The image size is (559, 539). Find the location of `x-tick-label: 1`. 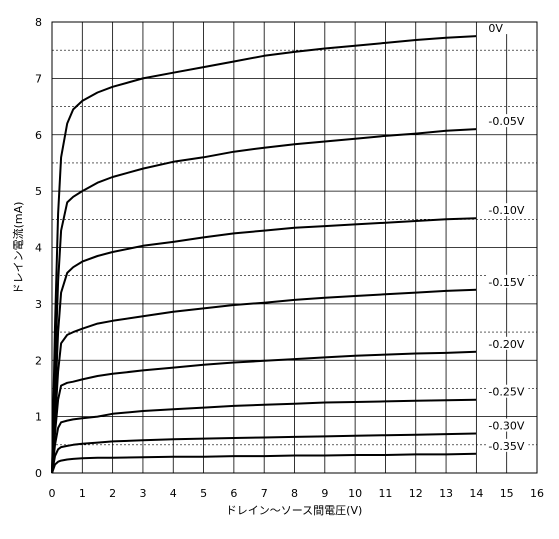

x-tick-label: 1 is located at coordinates (82, 493).